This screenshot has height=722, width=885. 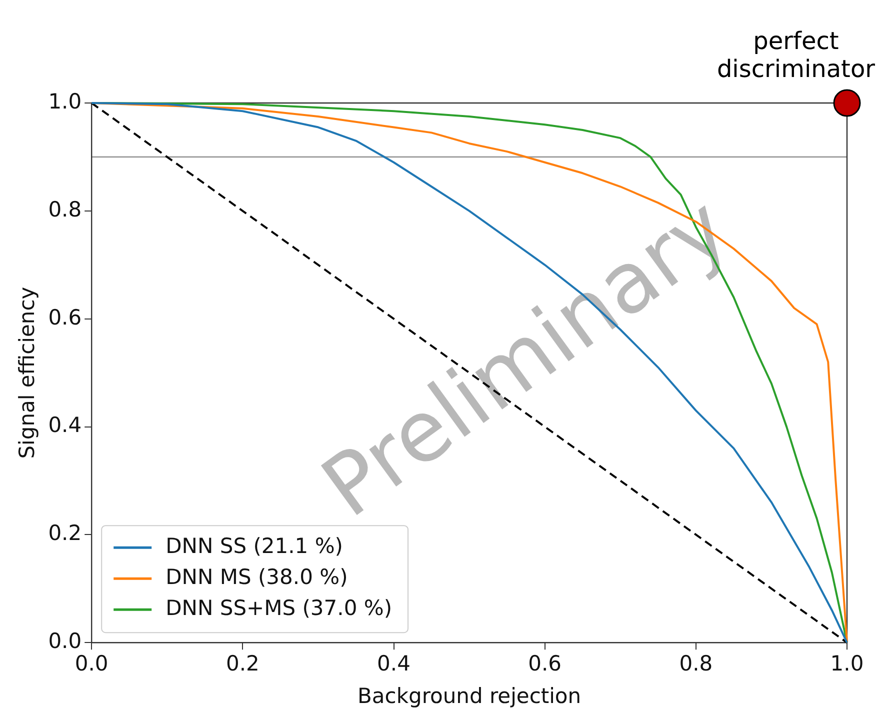 What do you see at coordinates (393, 664) in the screenshot?
I see `x-tick-label: 0.4` at bounding box center [393, 664].